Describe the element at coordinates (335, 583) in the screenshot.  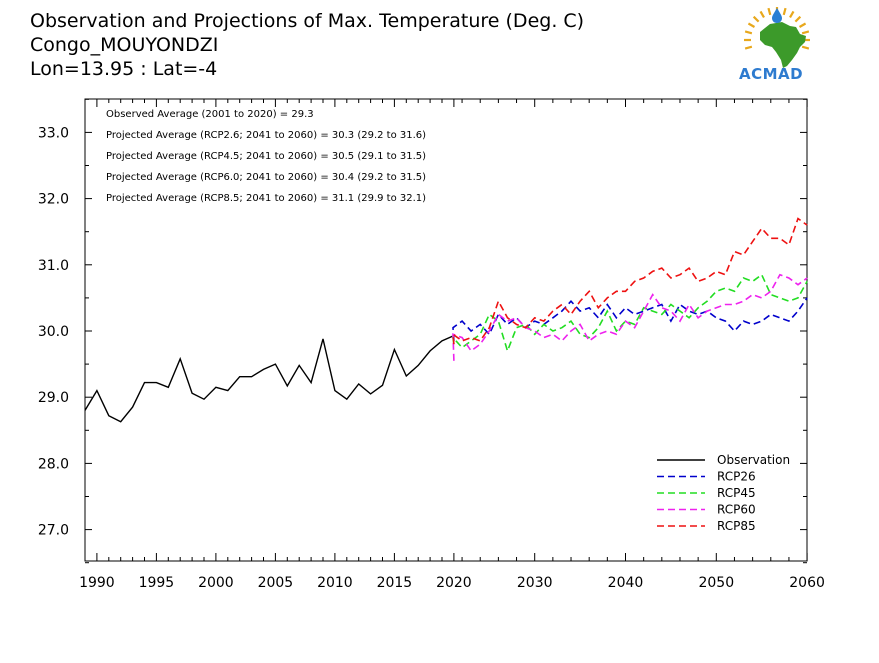
I see `x-tick-label: 2010` at that location.